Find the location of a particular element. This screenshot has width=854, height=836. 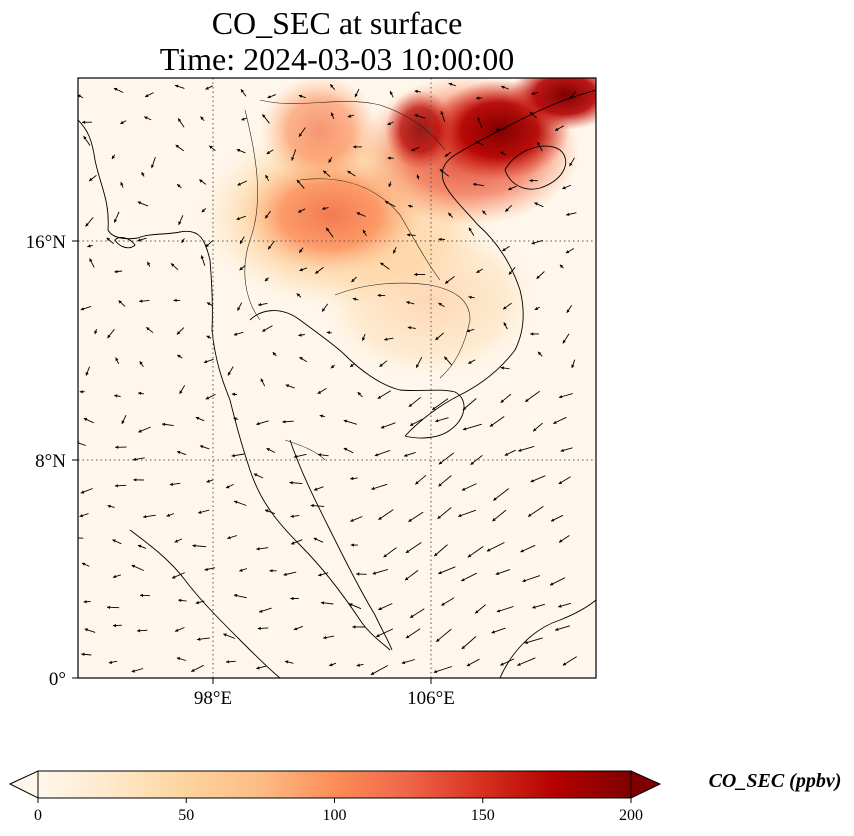

colorbar-tick-label-100: 100 is located at coordinates (335, 815).